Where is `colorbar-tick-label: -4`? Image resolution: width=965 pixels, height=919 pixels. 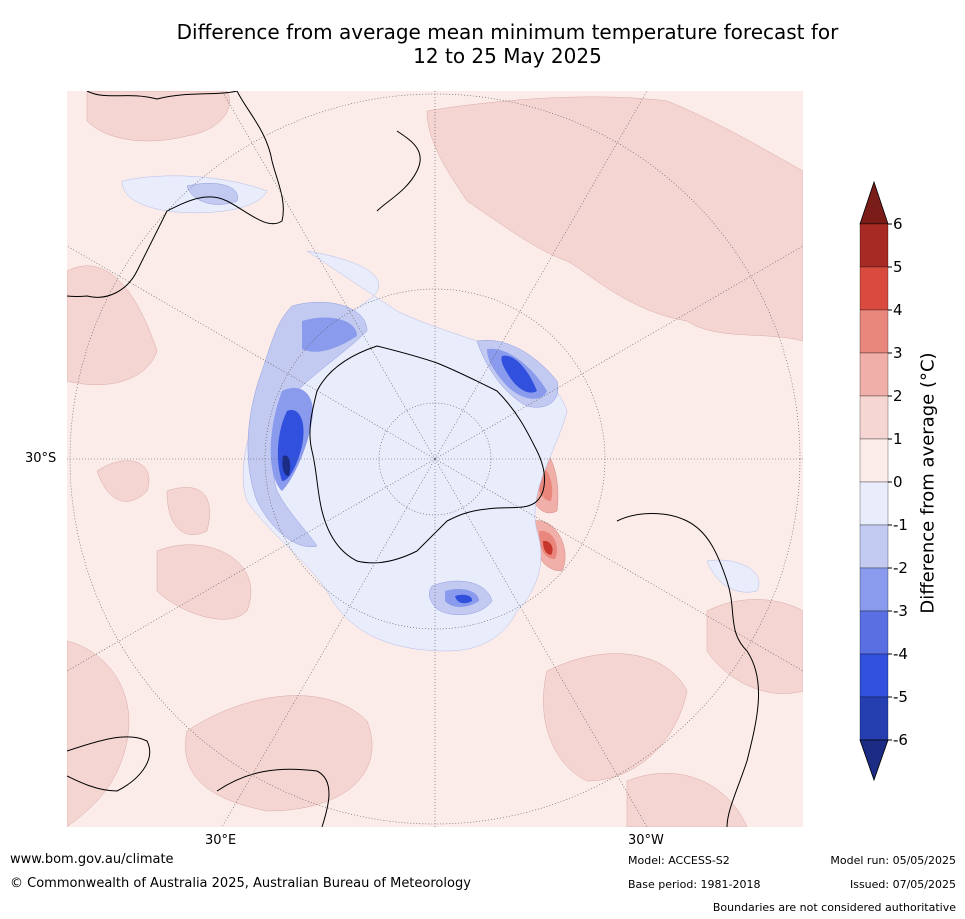
colorbar-tick-label: -4 is located at coordinates (900, 654).